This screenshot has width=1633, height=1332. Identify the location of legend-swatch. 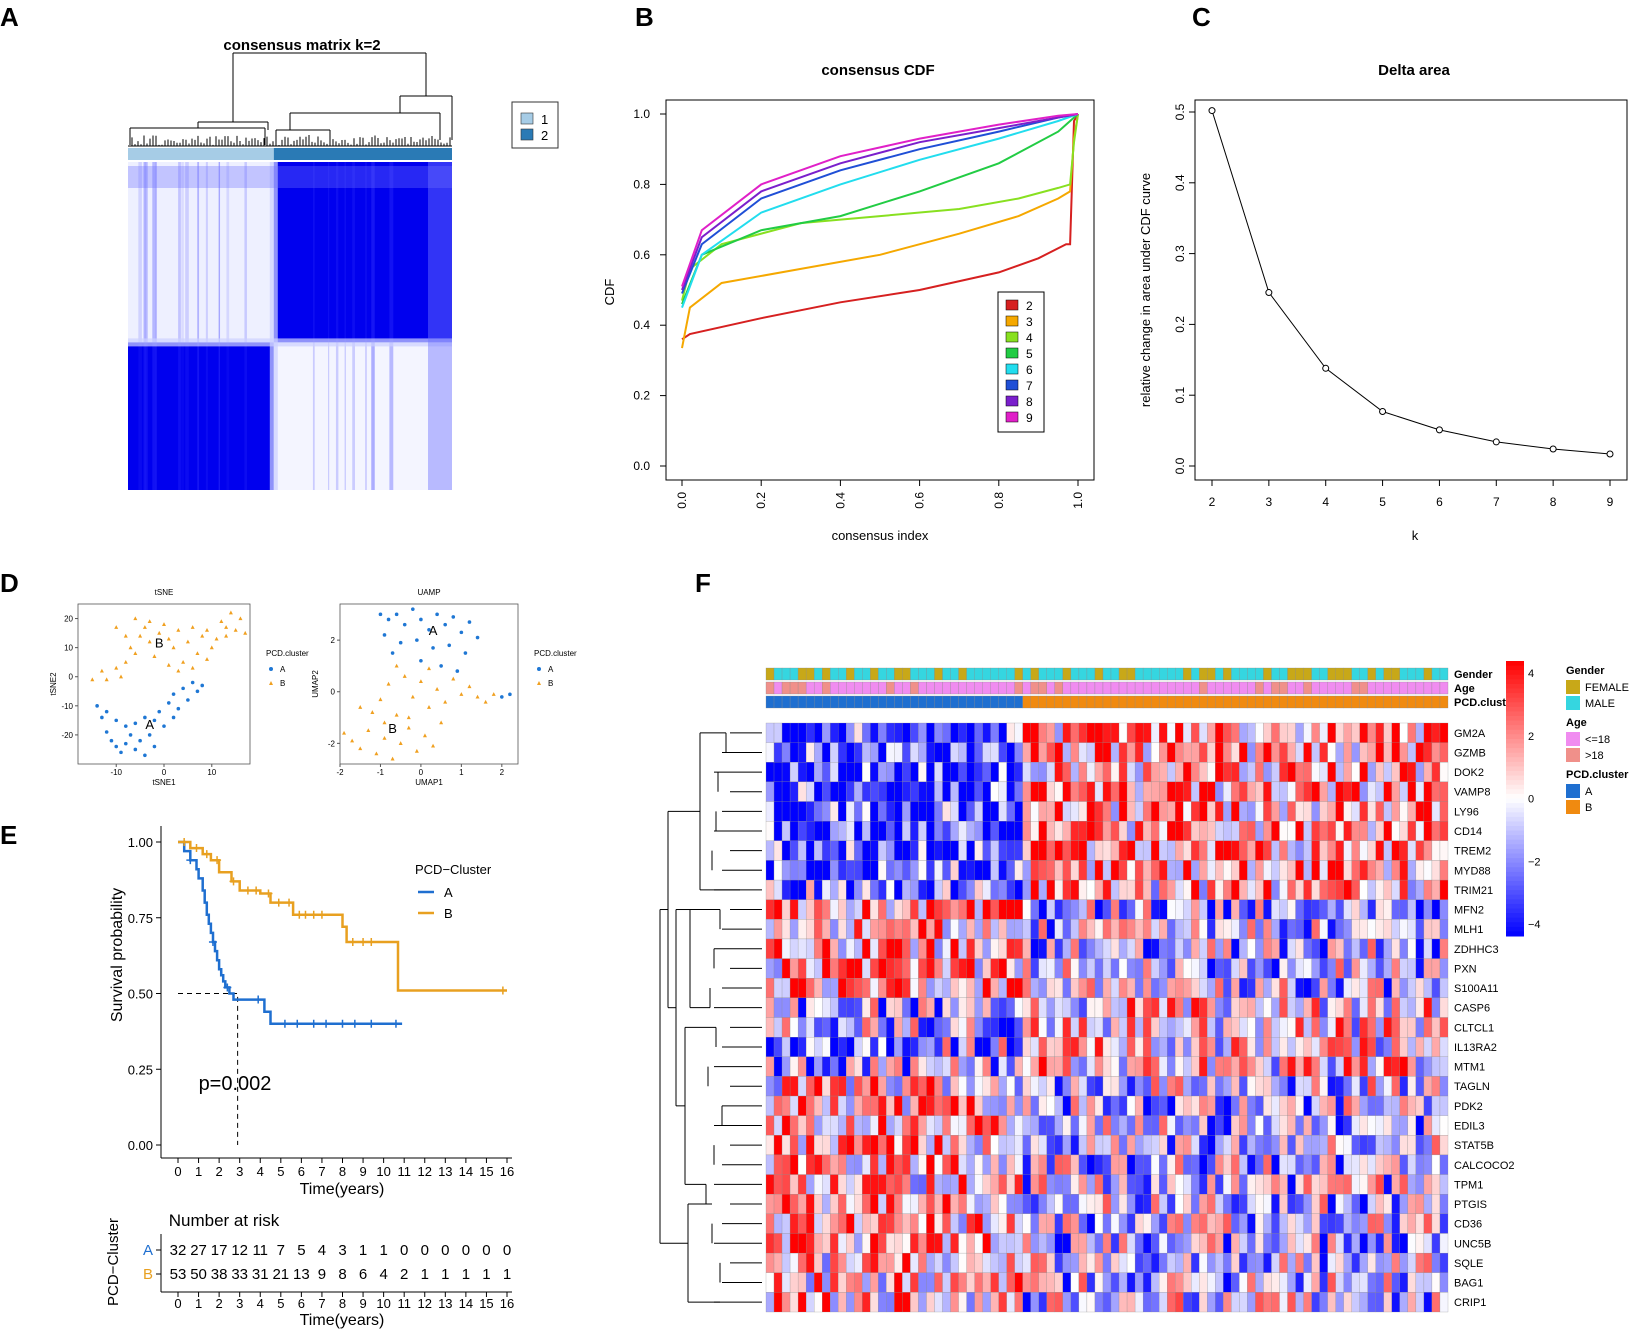
(1573, 755).